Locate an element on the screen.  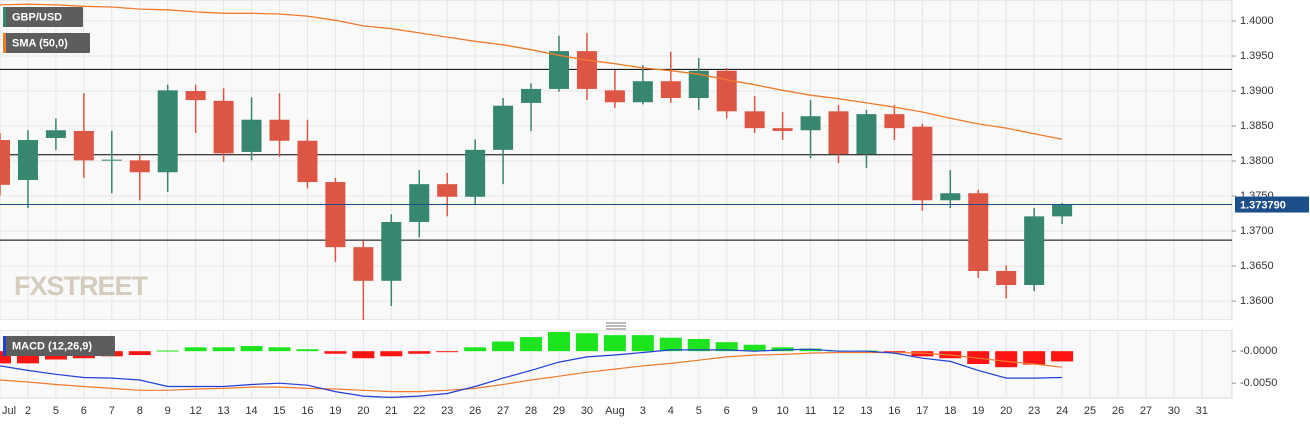
macd-line is located at coordinates (531, 373).